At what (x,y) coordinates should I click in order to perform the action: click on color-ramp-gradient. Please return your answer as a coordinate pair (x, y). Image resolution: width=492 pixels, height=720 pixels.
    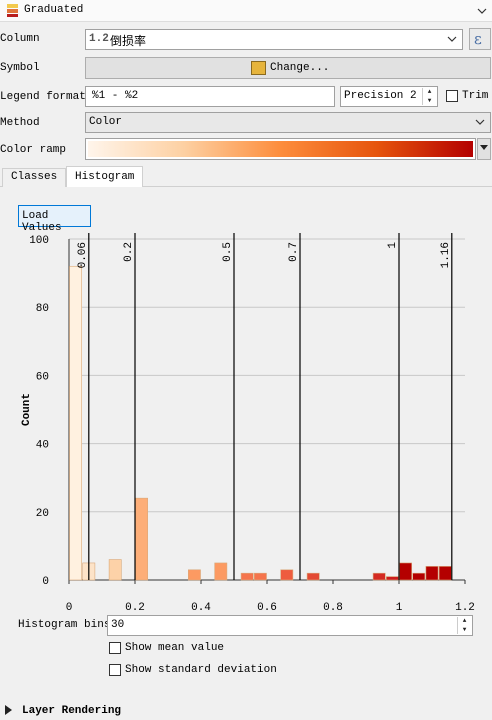
    Looking at the image, I should click on (280, 149).